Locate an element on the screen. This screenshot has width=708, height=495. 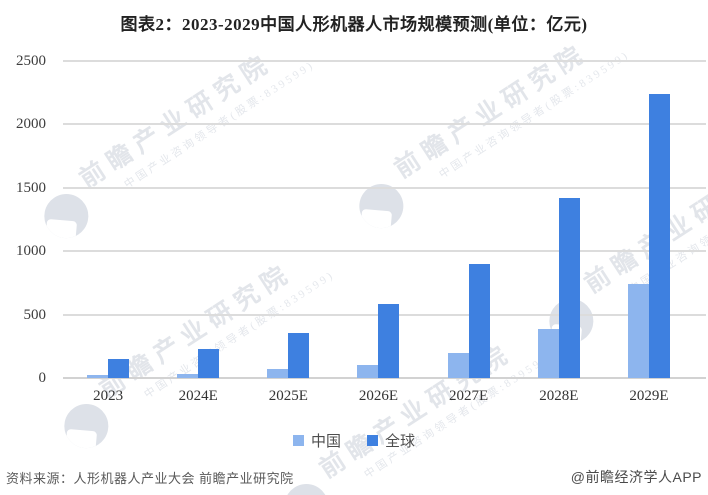
y-tick-label-1000: 1000 is located at coordinates (31, 251).